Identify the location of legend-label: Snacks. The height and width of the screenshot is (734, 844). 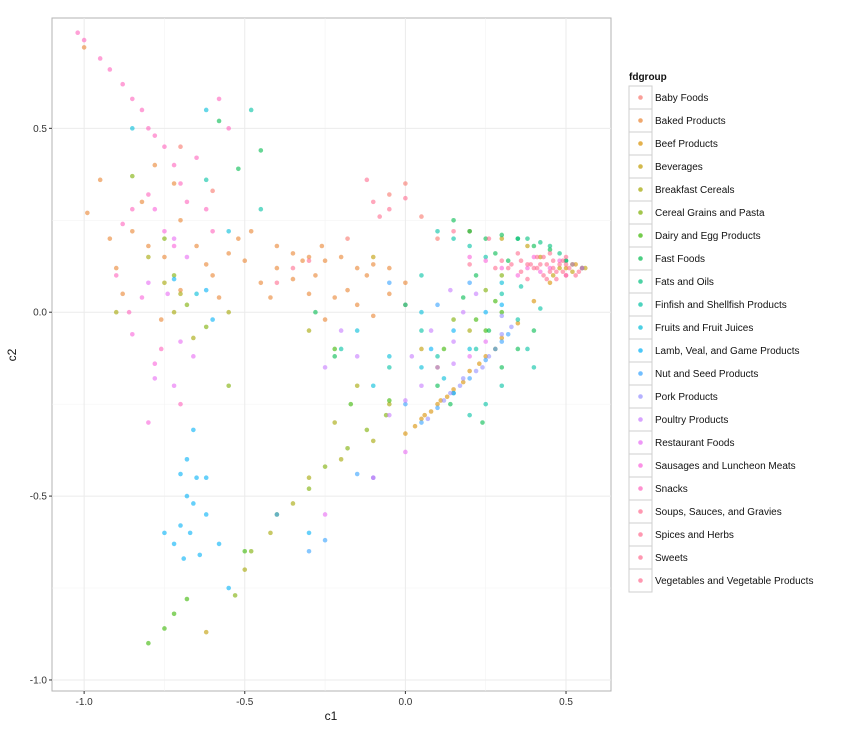
(671, 489).